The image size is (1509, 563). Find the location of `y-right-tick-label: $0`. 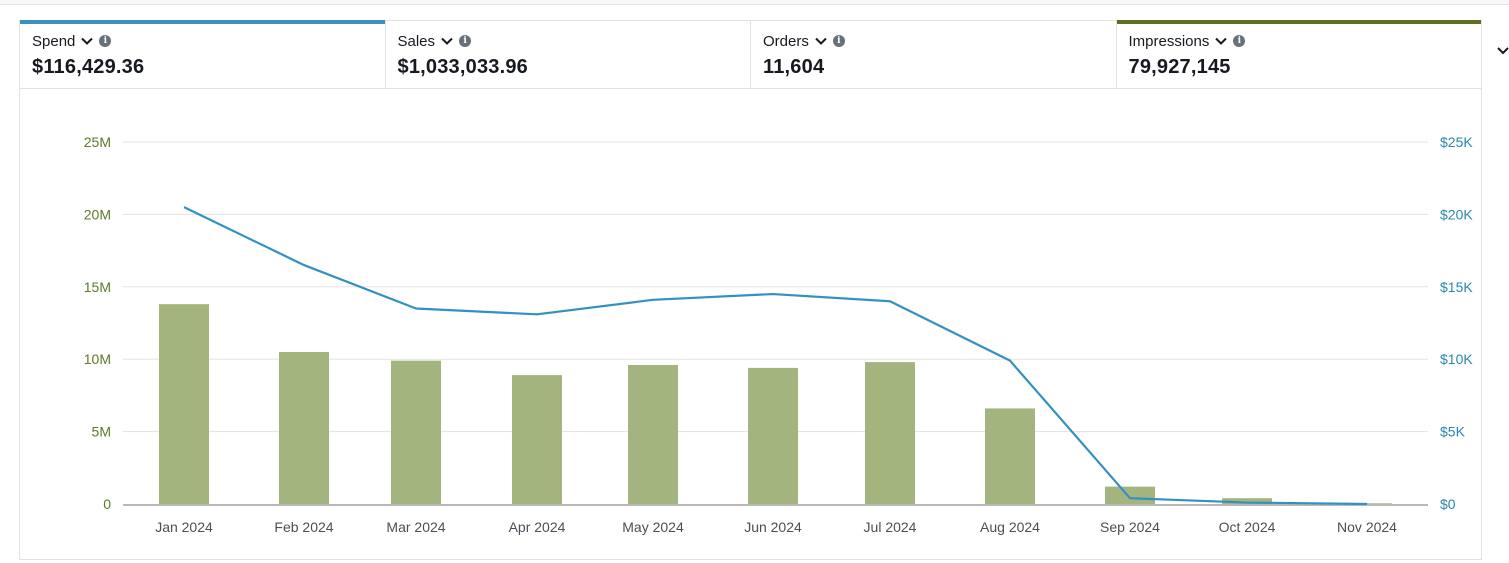

y-right-tick-label: $0 is located at coordinates (1448, 504).